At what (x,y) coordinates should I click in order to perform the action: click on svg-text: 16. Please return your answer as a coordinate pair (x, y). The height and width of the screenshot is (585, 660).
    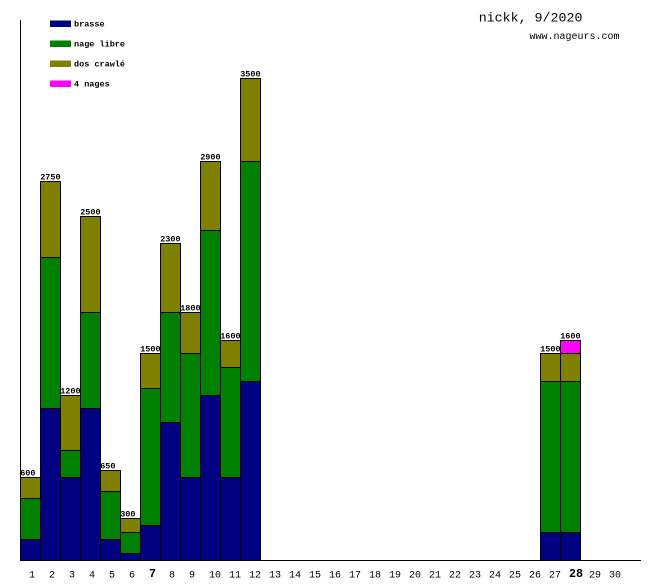
    Looking at the image, I should click on (335, 576).